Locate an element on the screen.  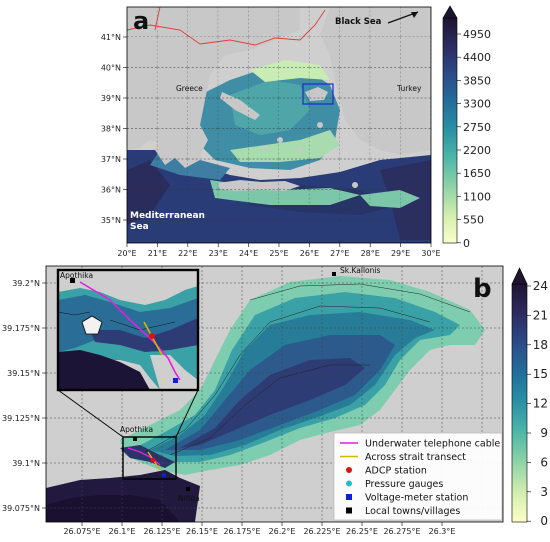
lon-tick-label: 30°E is located at coordinates (430, 253).